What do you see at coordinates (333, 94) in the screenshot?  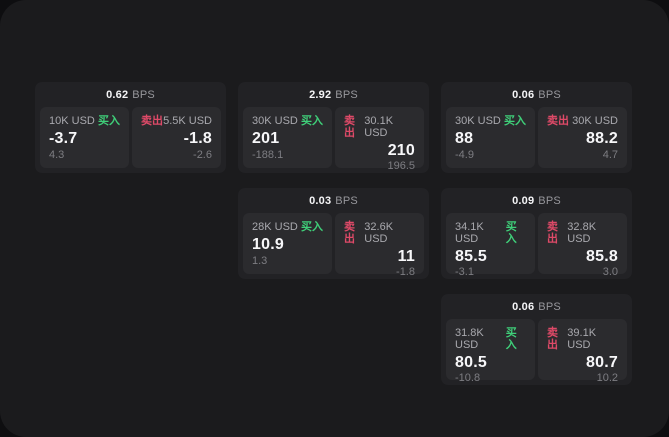 I see `bps-header: 2.92 BPS` at bounding box center [333, 94].